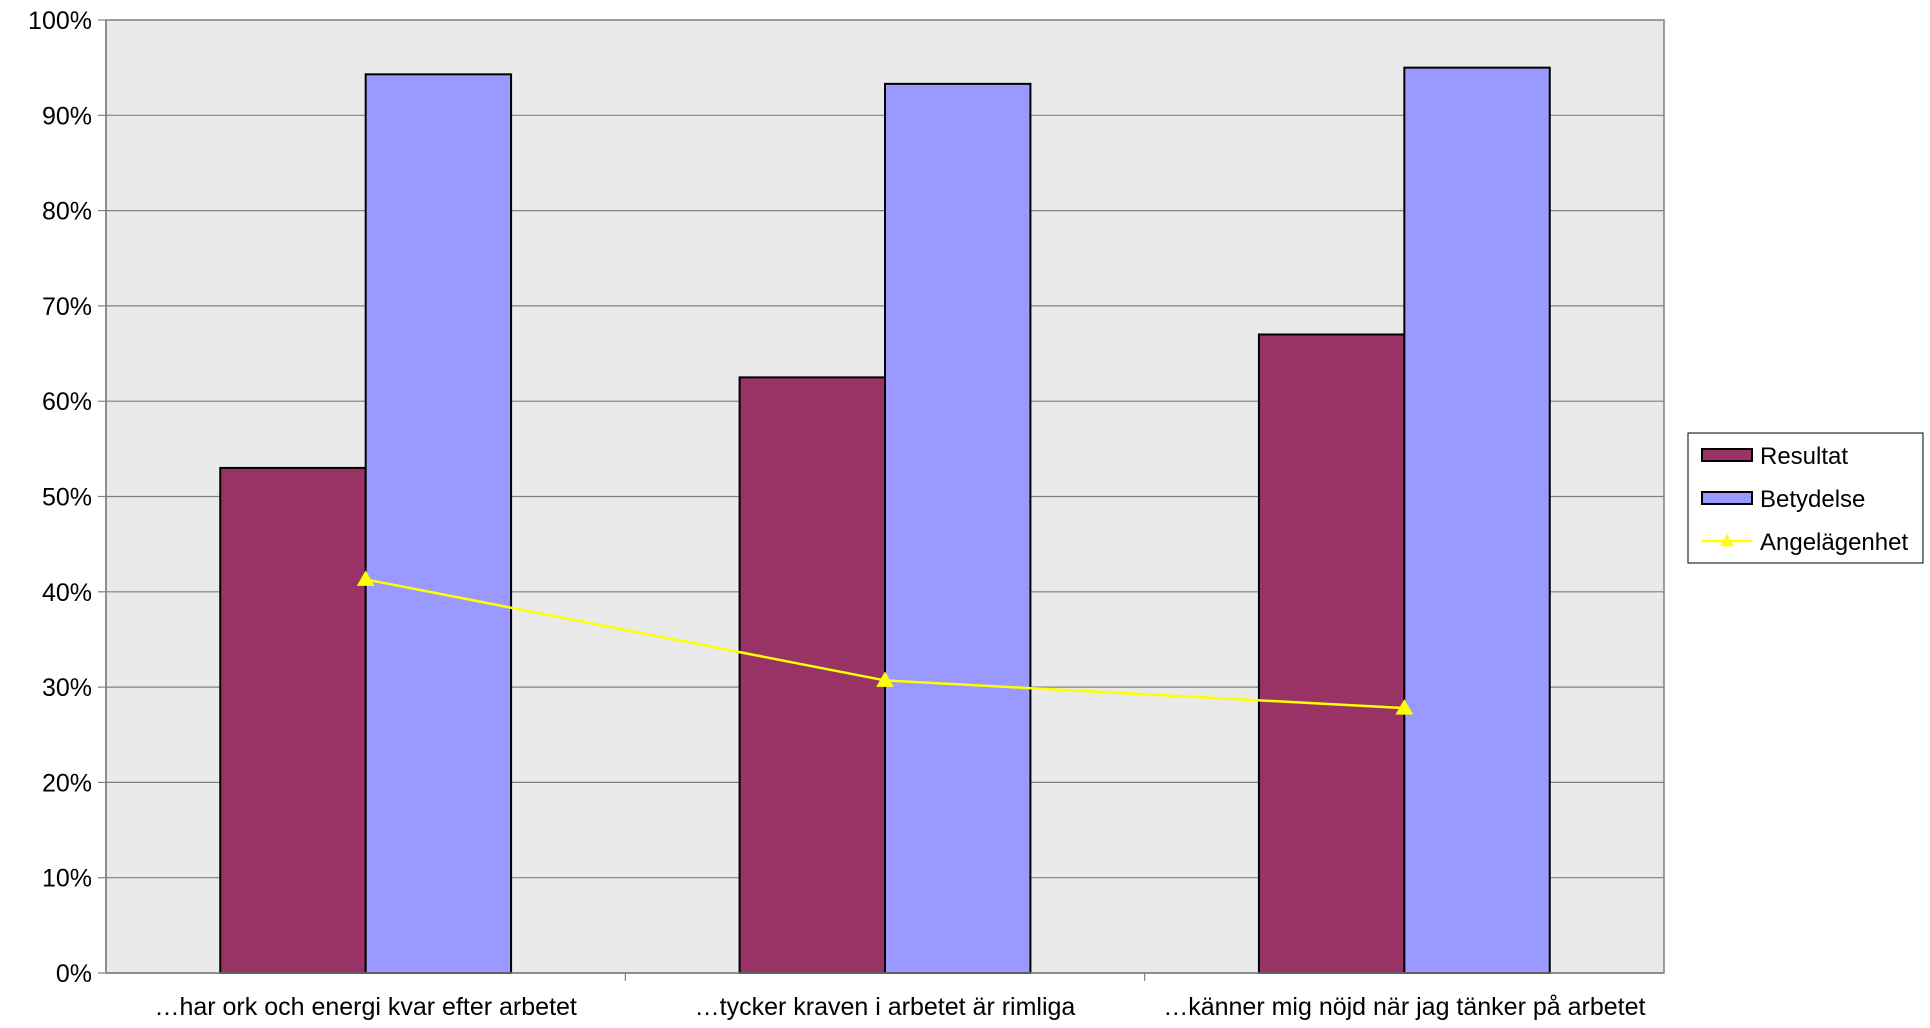 The width and height of the screenshot is (1930, 1028). What do you see at coordinates (67, 116) in the screenshot?
I see `y-tick-label: 90%` at bounding box center [67, 116].